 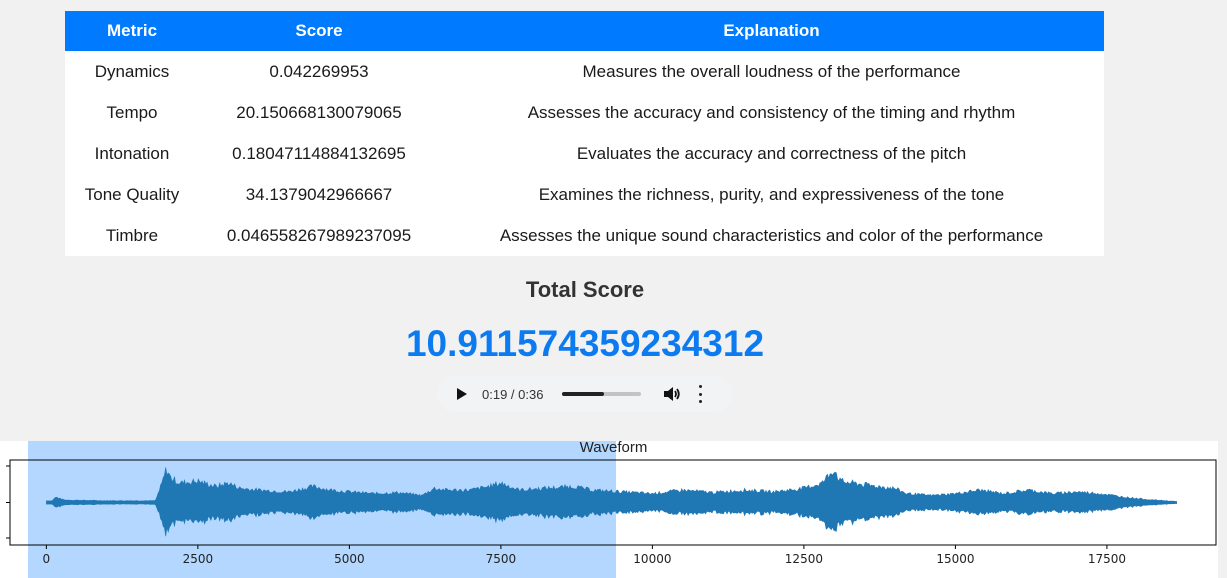 I want to click on total-score-value: 10.911574359234312, so click(x=585, y=343).